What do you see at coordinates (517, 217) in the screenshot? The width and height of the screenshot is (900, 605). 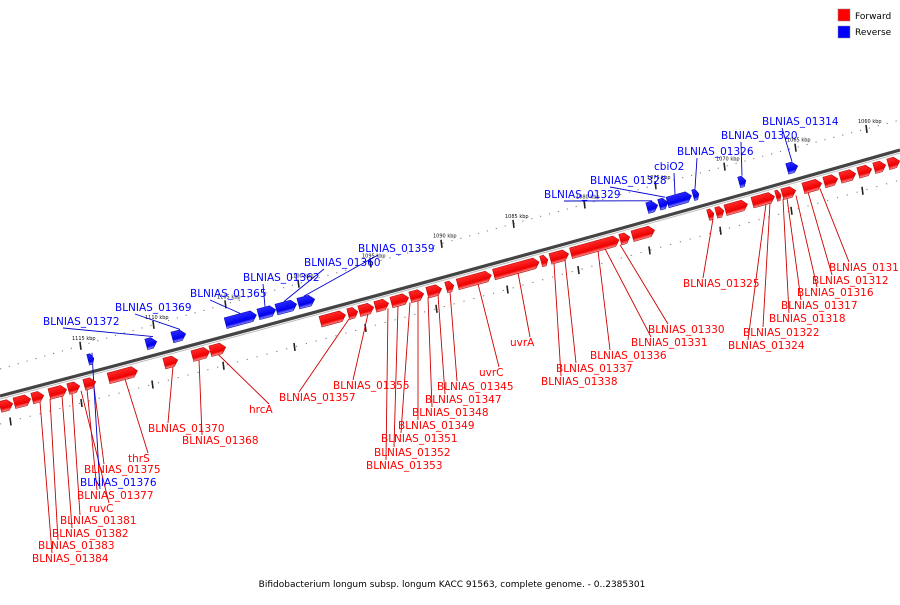 I see `scale-tick-label: 1085 kbp` at bounding box center [517, 217].